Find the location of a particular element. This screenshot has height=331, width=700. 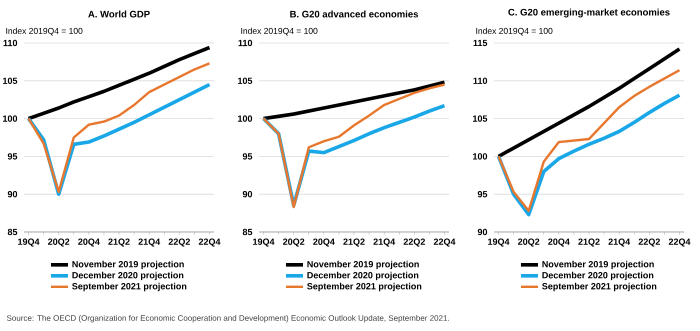

source-note: Source: The OECD (Organization for Economic Cooperation and Development) Economic Outlook Update, September 2021. is located at coordinates (227, 318).